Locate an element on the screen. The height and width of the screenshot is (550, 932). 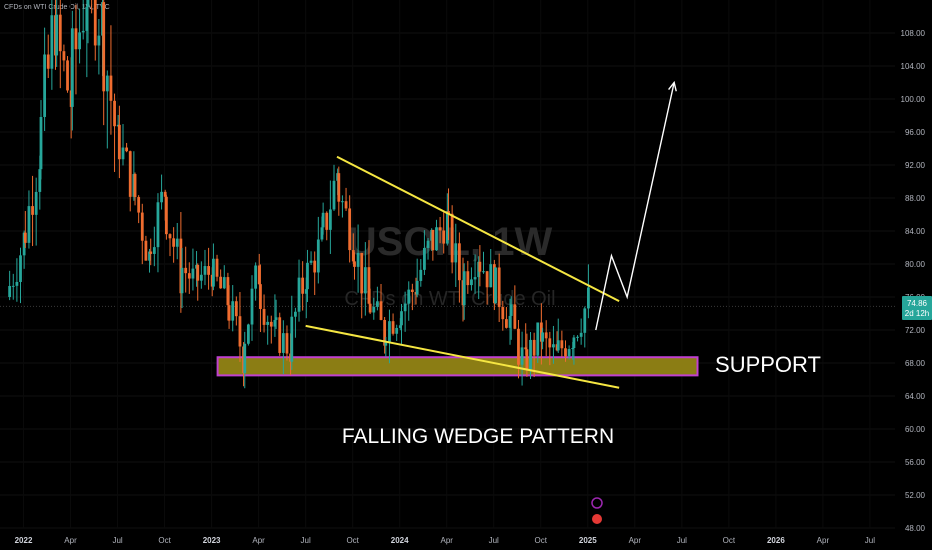
y-tick-label: 108.00 is located at coordinates (913, 33).